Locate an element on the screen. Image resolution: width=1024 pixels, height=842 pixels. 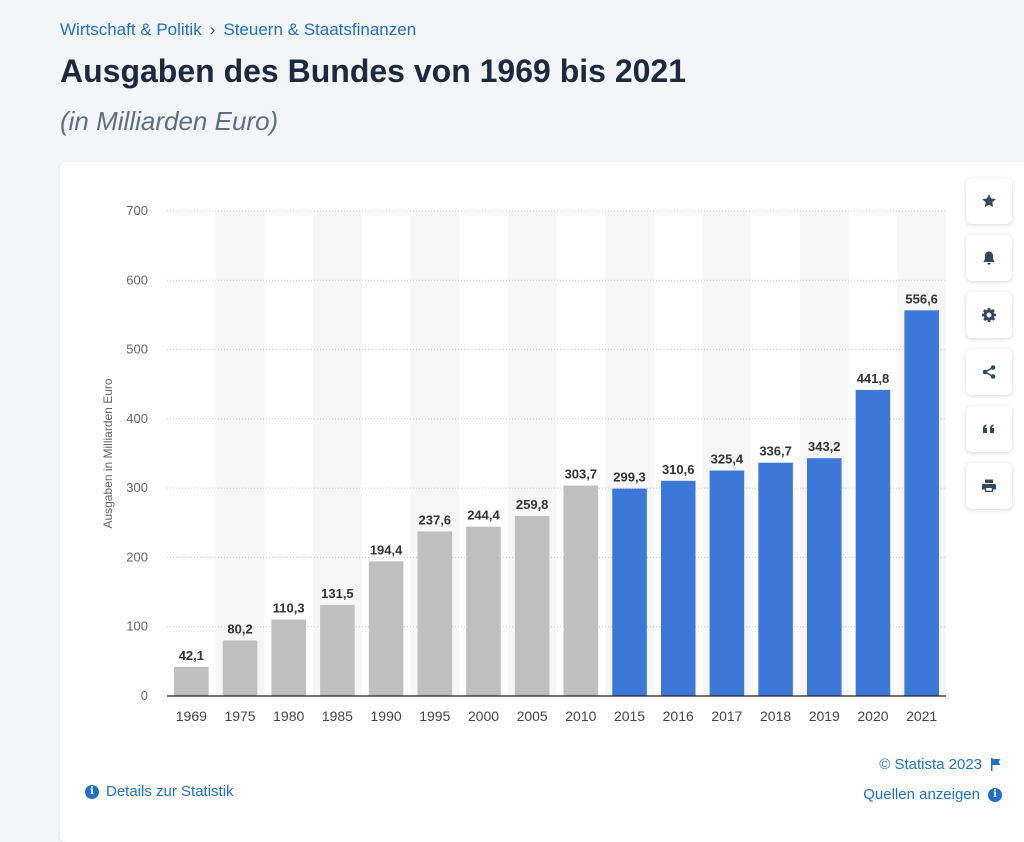
sources-link: Quellen anzeigen i is located at coordinates (932, 794).